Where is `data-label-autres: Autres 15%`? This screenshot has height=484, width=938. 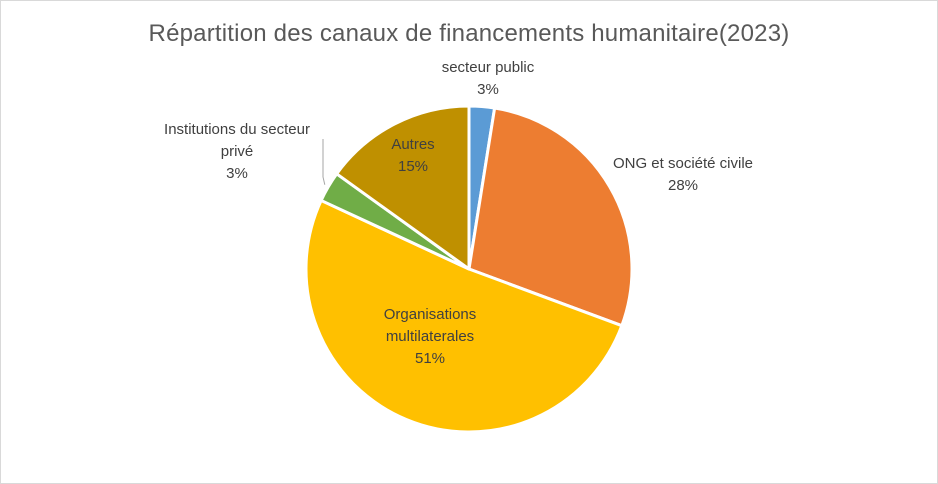
data-label-autres: Autres 15% is located at coordinates (412, 155).